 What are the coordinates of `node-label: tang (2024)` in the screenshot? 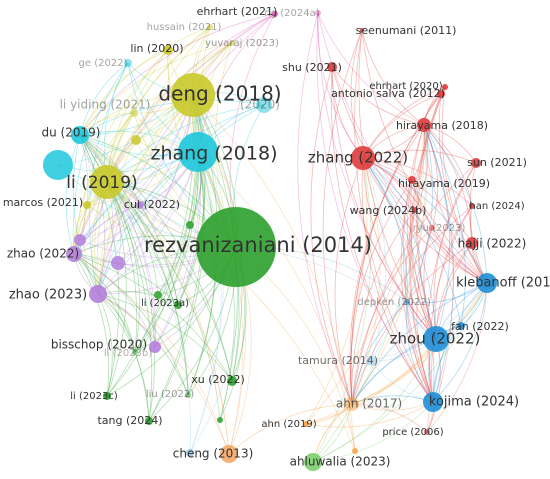 It's located at (129, 420).